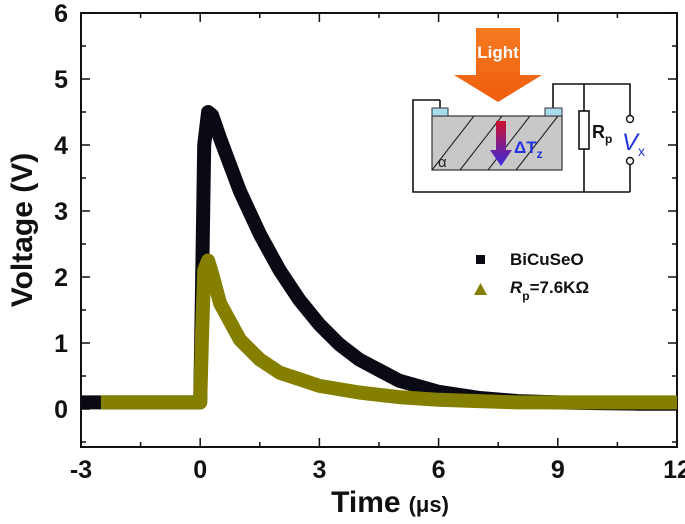 This screenshot has height=524, width=685. Describe the element at coordinates (549, 290) in the screenshot. I see `legend-label-rp: Rp=7.6KΩ` at that location.